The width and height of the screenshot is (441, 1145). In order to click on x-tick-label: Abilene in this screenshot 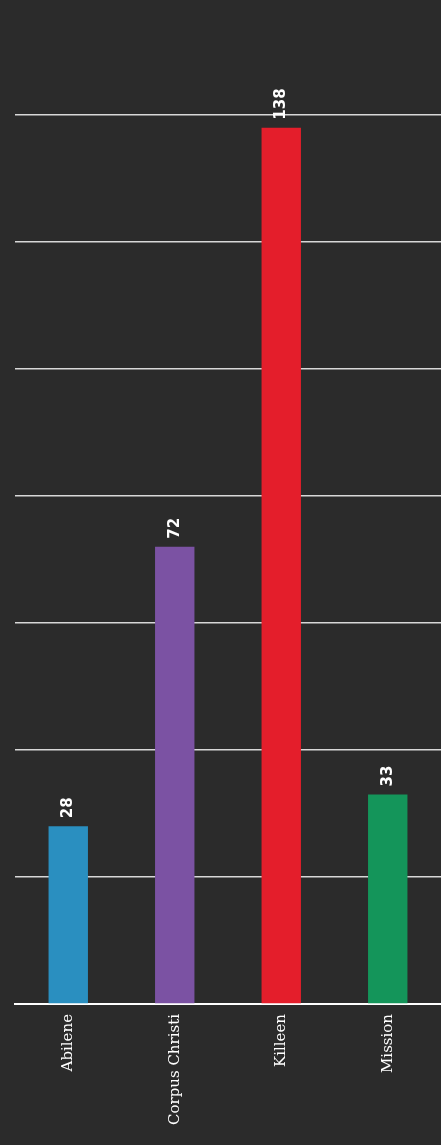, I will do `click(67, 1043)`.